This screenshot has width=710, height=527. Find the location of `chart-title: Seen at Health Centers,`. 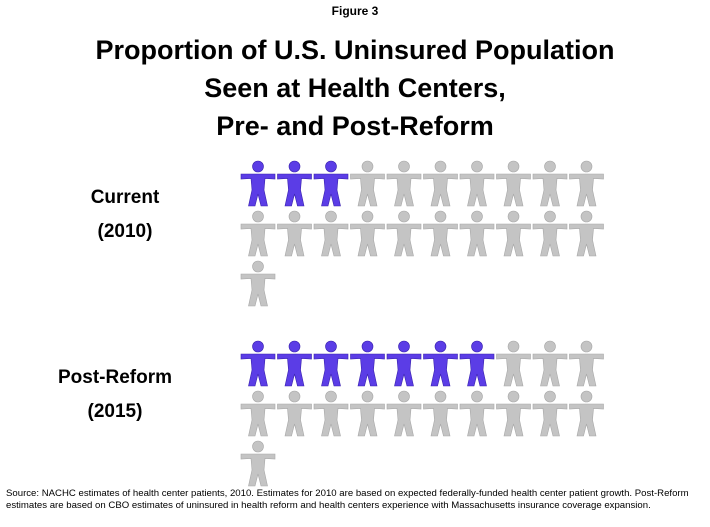

chart-title: Seen at Health Centers, is located at coordinates (355, 88).